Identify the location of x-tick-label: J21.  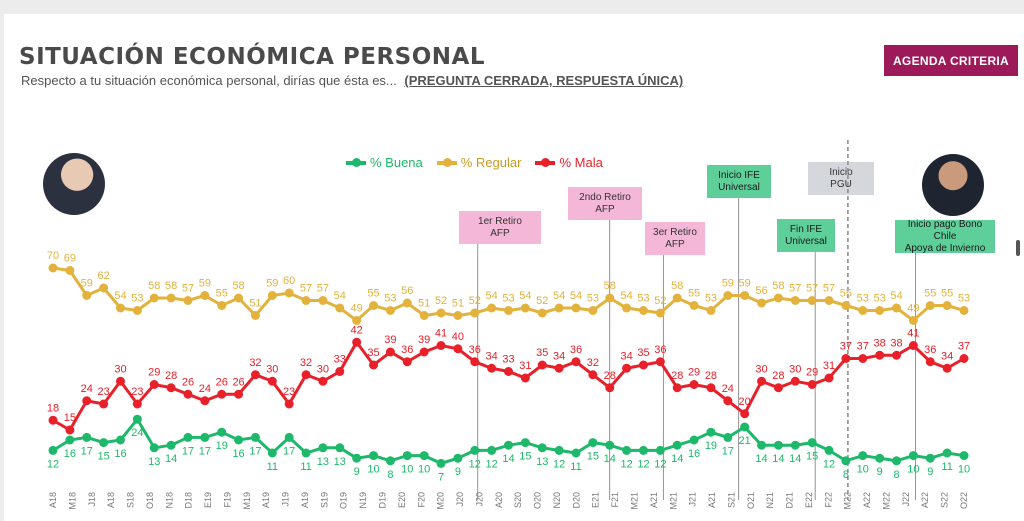
(693, 499).